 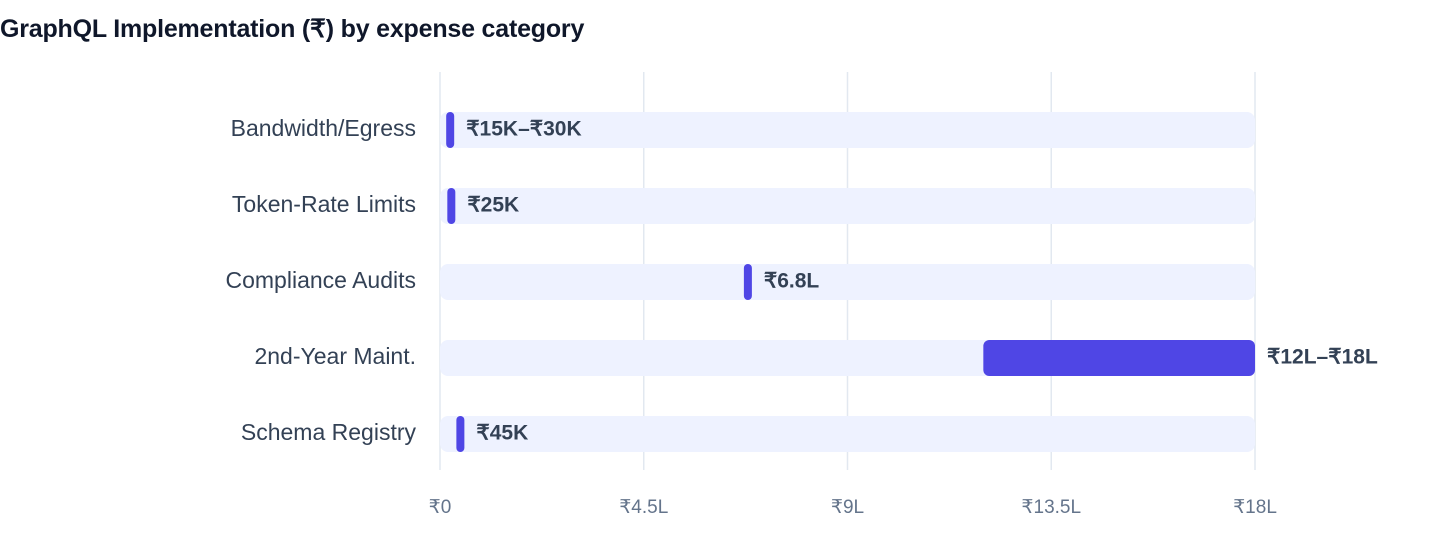 What do you see at coordinates (1119, 358) in the screenshot?
I see `bar-2nd-year-maint` at bounding box center [1119, 358].